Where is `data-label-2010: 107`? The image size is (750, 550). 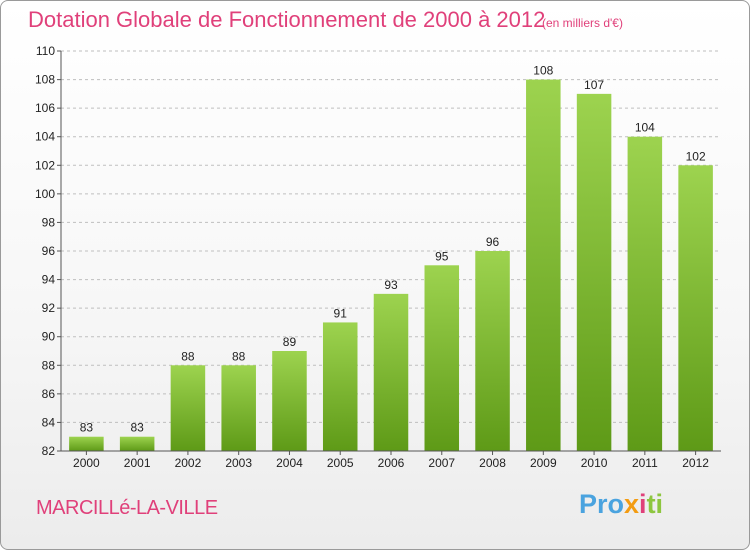 data-label-2010: 107 is located at coordinates (594, 85).